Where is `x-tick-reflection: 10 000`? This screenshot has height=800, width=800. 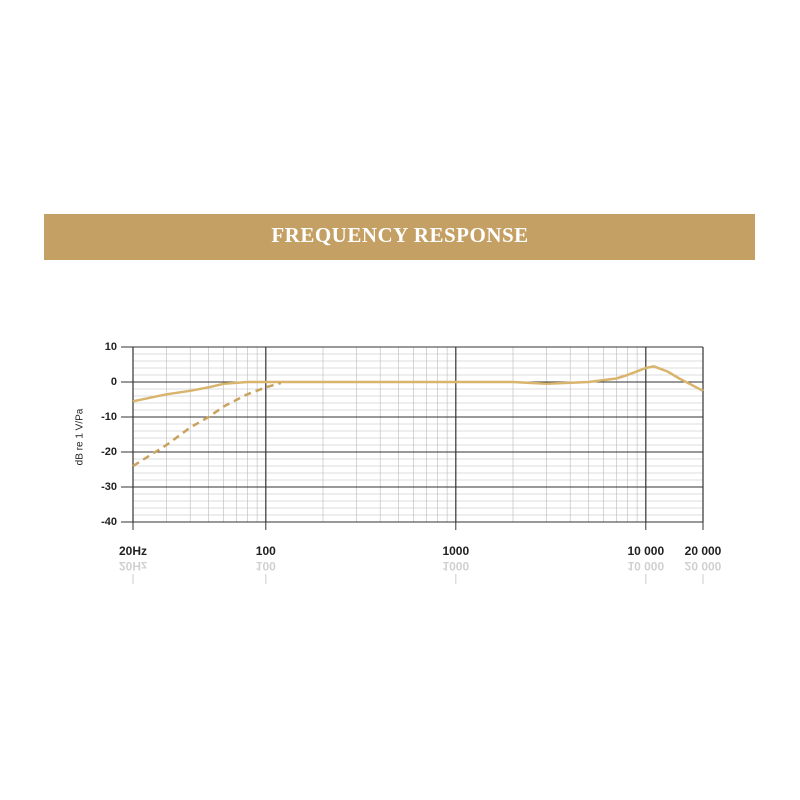 x-tick-reflection: 10 000 is located at coordinates (645, 566).